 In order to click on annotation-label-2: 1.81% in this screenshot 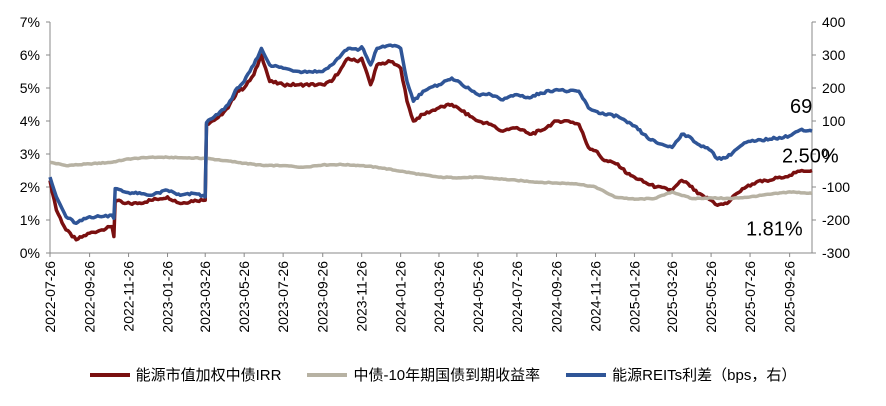, I will do `click(774, 229)`.